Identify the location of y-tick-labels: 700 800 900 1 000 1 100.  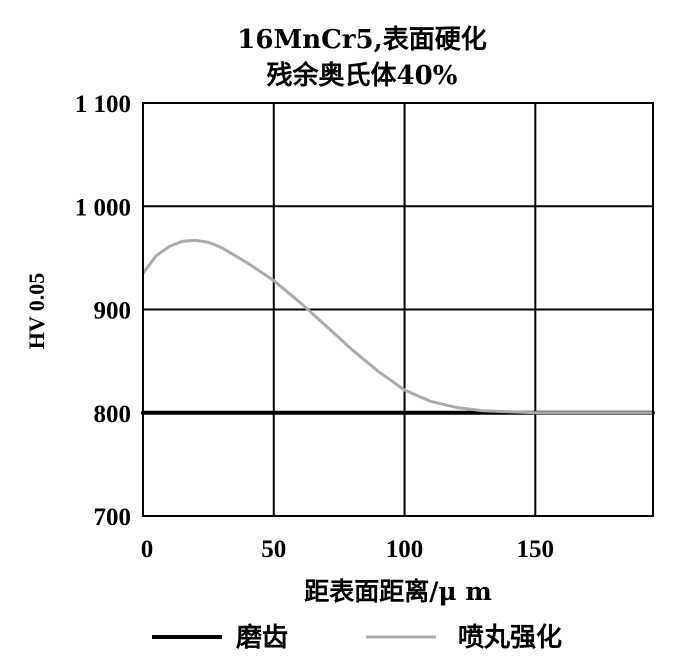
(103, 311).